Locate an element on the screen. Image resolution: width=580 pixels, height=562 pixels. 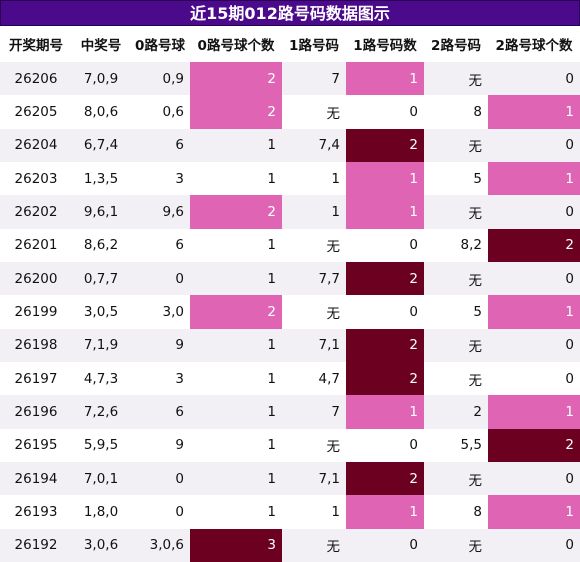
table-row: 26201 8,6,2 6 1 无 0 8,2 2 is located at coordinates (290, 245).